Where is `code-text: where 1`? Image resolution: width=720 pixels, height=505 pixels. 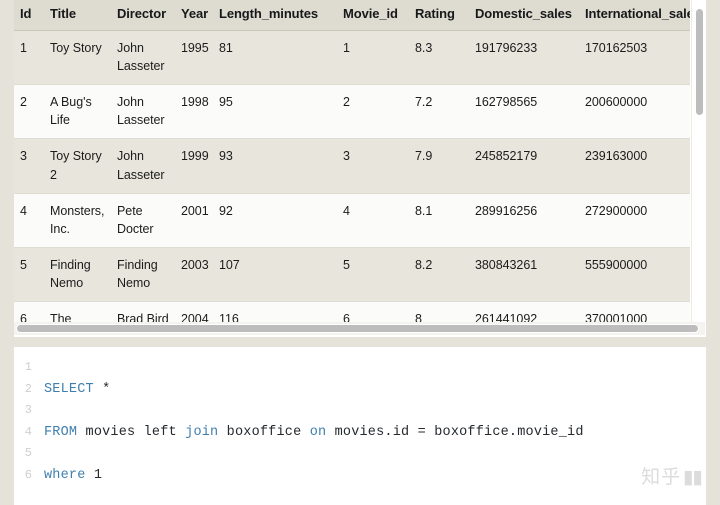
code-text: where 1 is located at coordinates (73, 476).